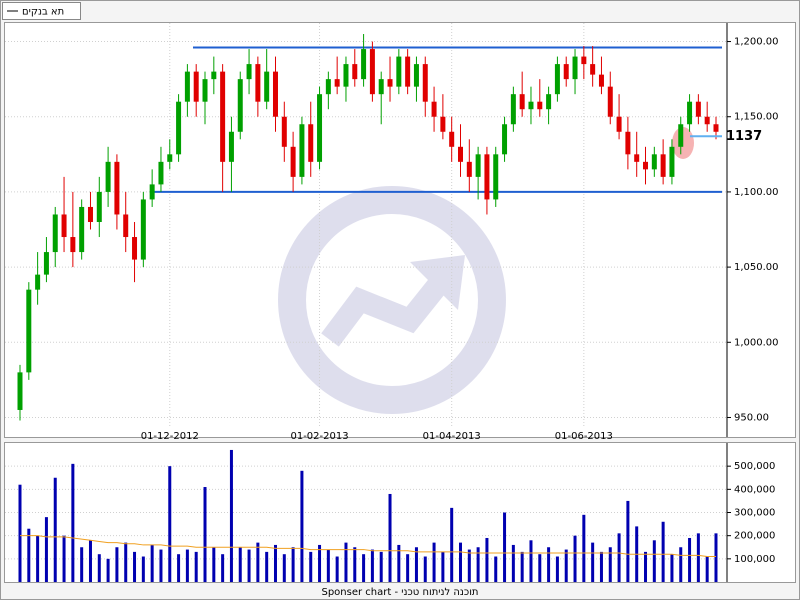 The width and height of the screenshot is (800, 600). What do you see at coordinates (756, 267) in the screenshot?
I see `y-tick-label: 1,050.00` at bounding box center [756, 267].